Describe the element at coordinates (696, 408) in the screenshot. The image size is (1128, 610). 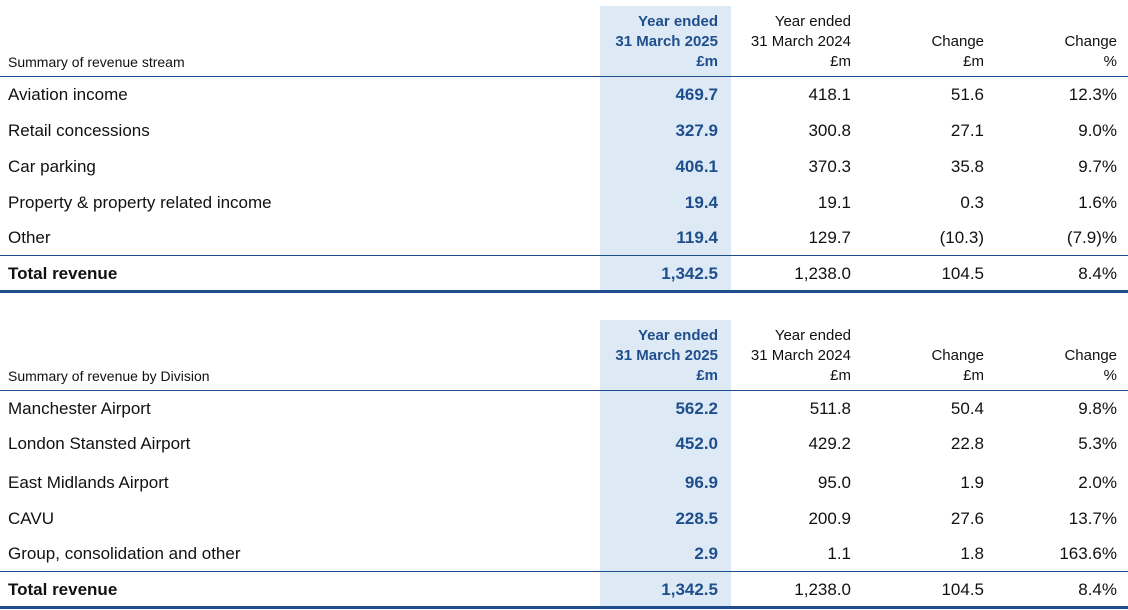
I see `value-2025: 562.2` at that location.